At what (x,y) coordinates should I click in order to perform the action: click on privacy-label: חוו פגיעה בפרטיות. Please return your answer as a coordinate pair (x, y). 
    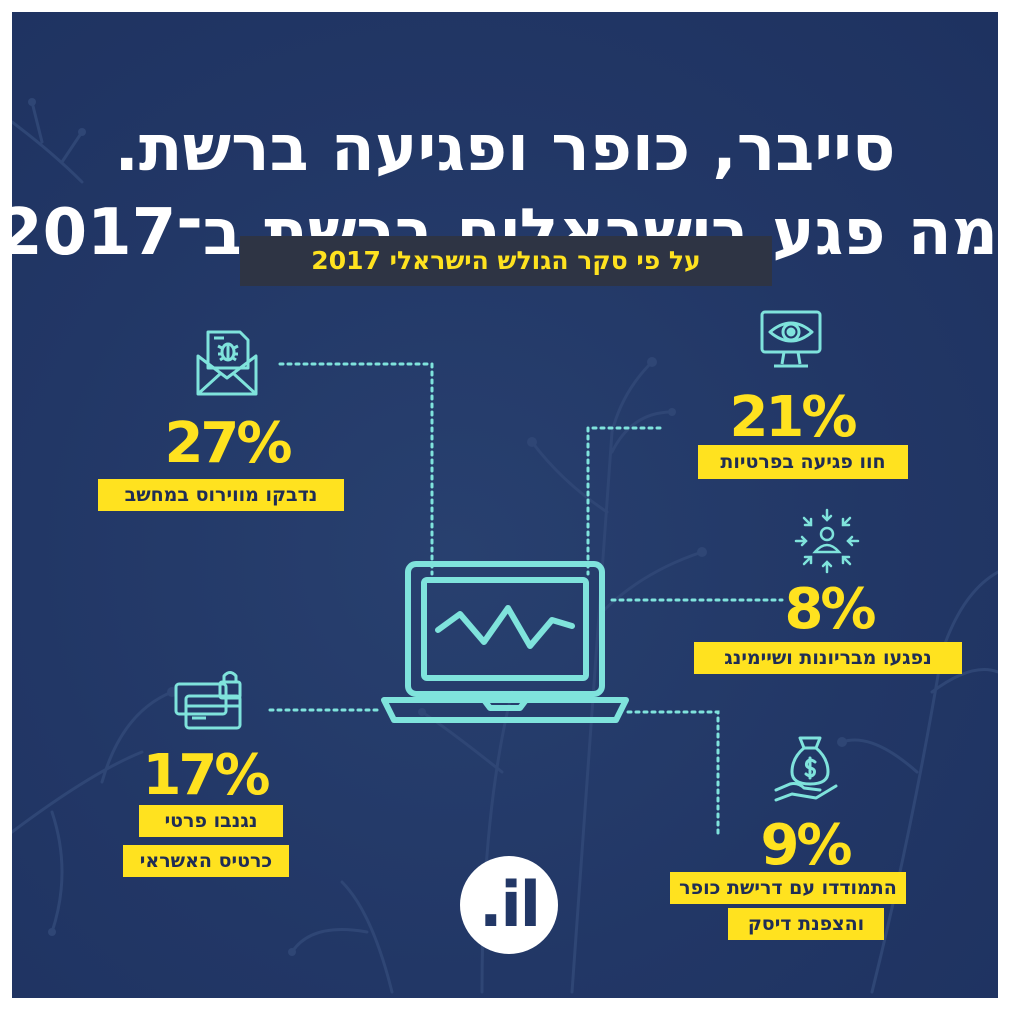
    Looking at the image, I should click on (803, 462).